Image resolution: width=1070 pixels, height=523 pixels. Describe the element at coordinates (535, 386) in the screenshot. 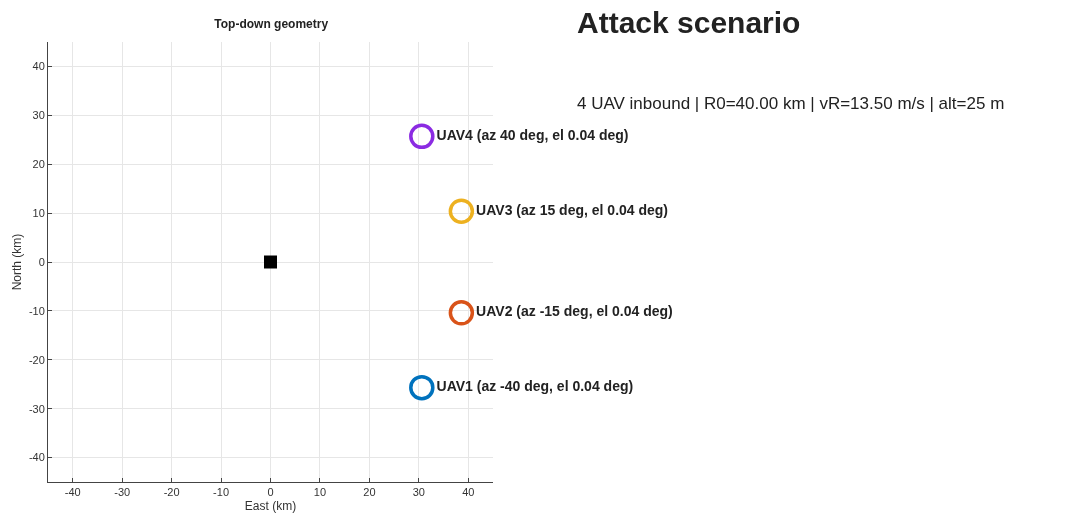

I see `series-label: UAV1 (az -40 deg, el 0.04 deg)` at that location.